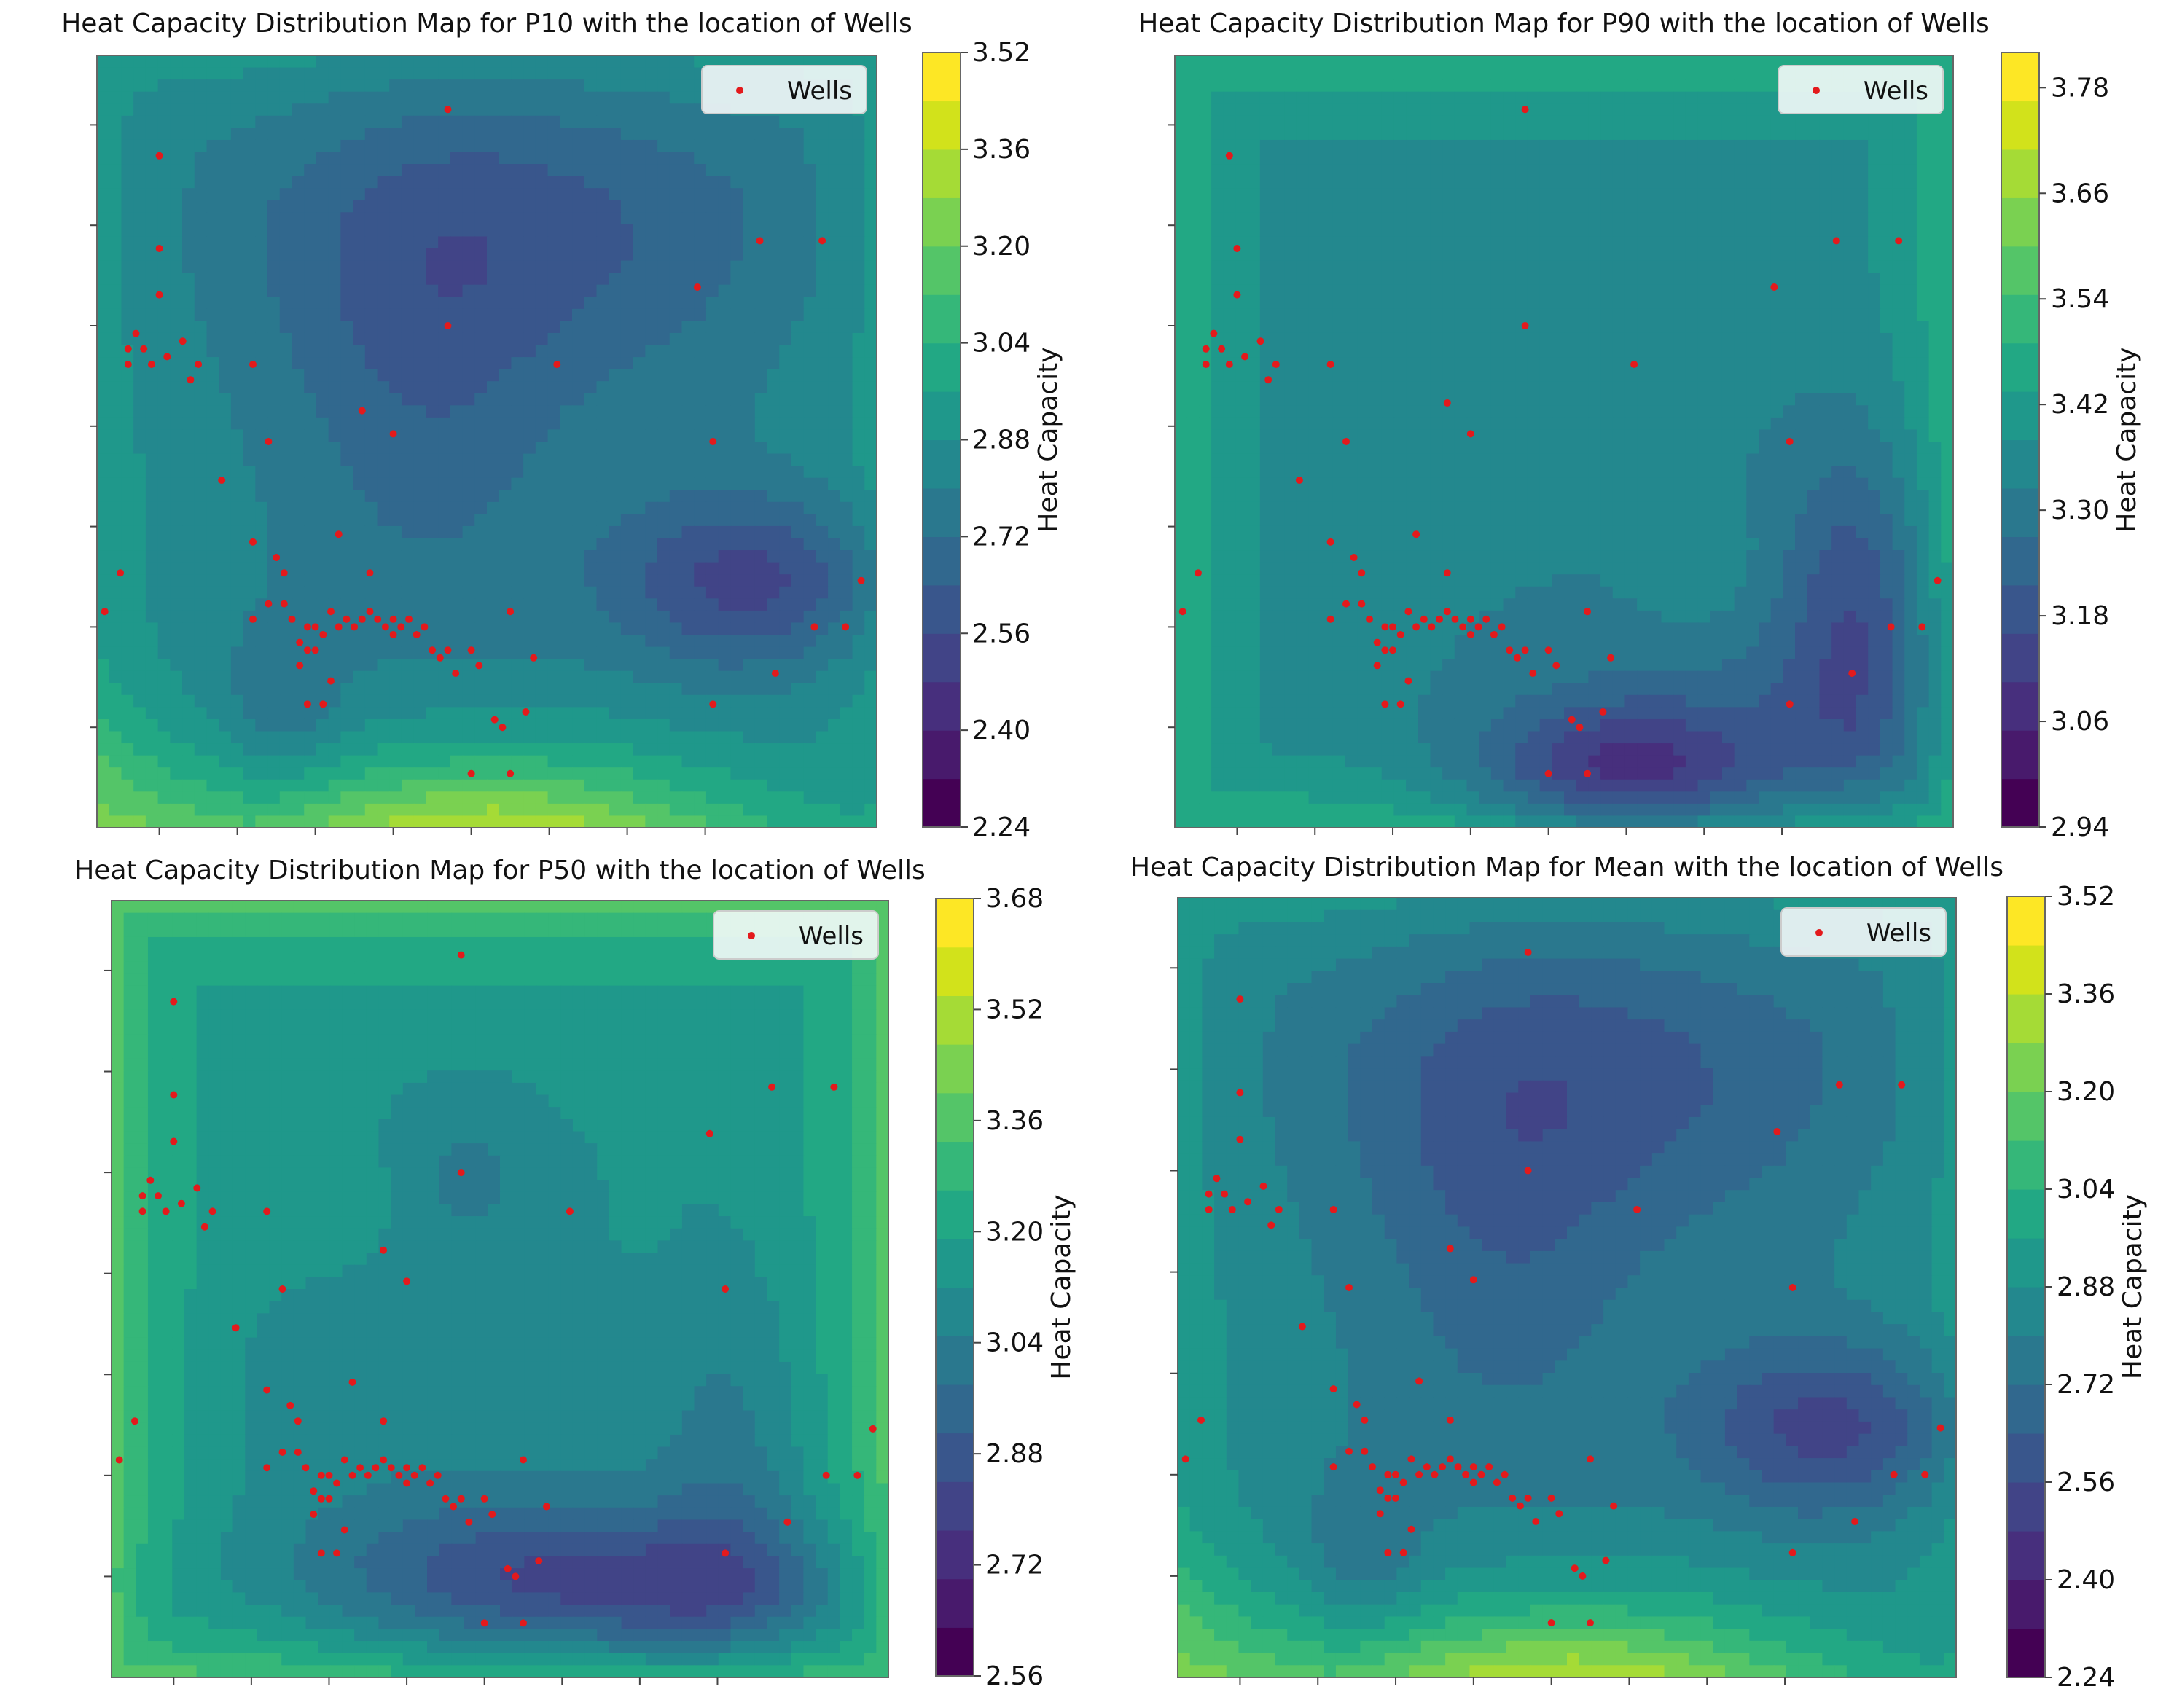 This screenshot has height=1708, width=2166. Describe the element at coordinates (942, 125) in the screenshot. I see `colorbar-segment` at that location.